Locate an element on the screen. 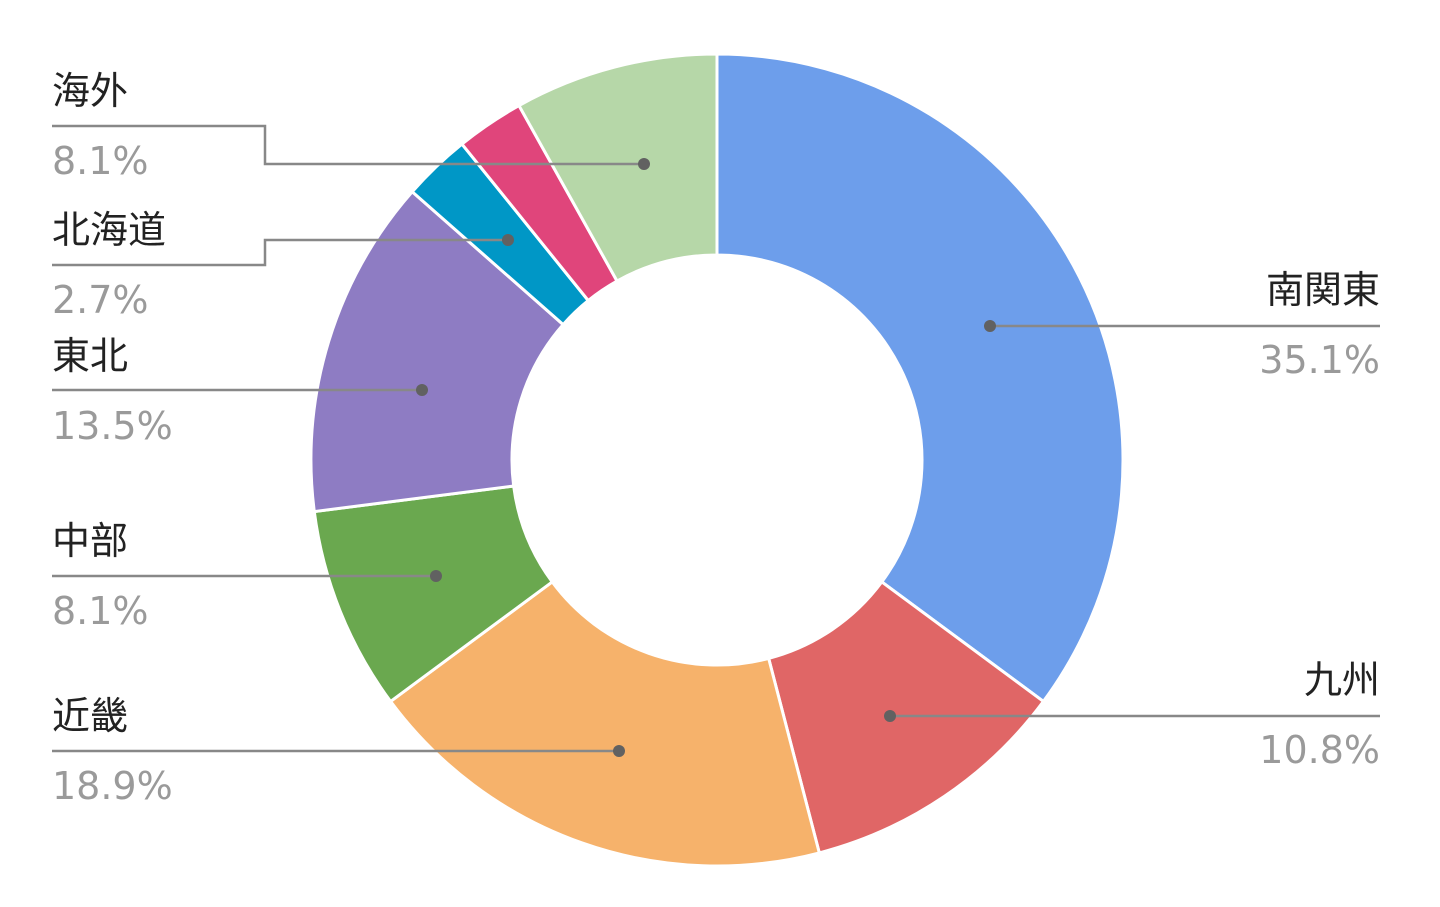 This screenshot has width=1440, height=907. label-kyushu-name: 九州 is located at coordinates (1342, 680).